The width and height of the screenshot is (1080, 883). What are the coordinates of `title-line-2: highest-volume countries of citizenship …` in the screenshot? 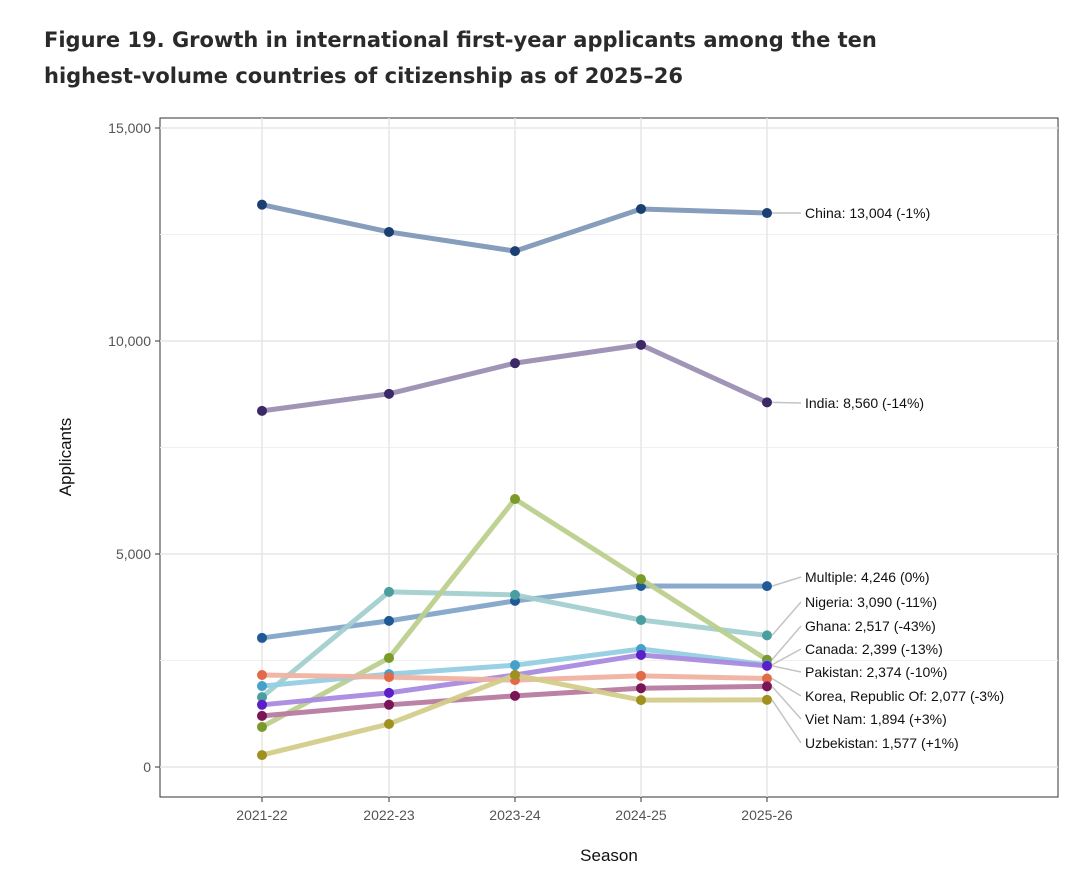 It's located at (363, 76).